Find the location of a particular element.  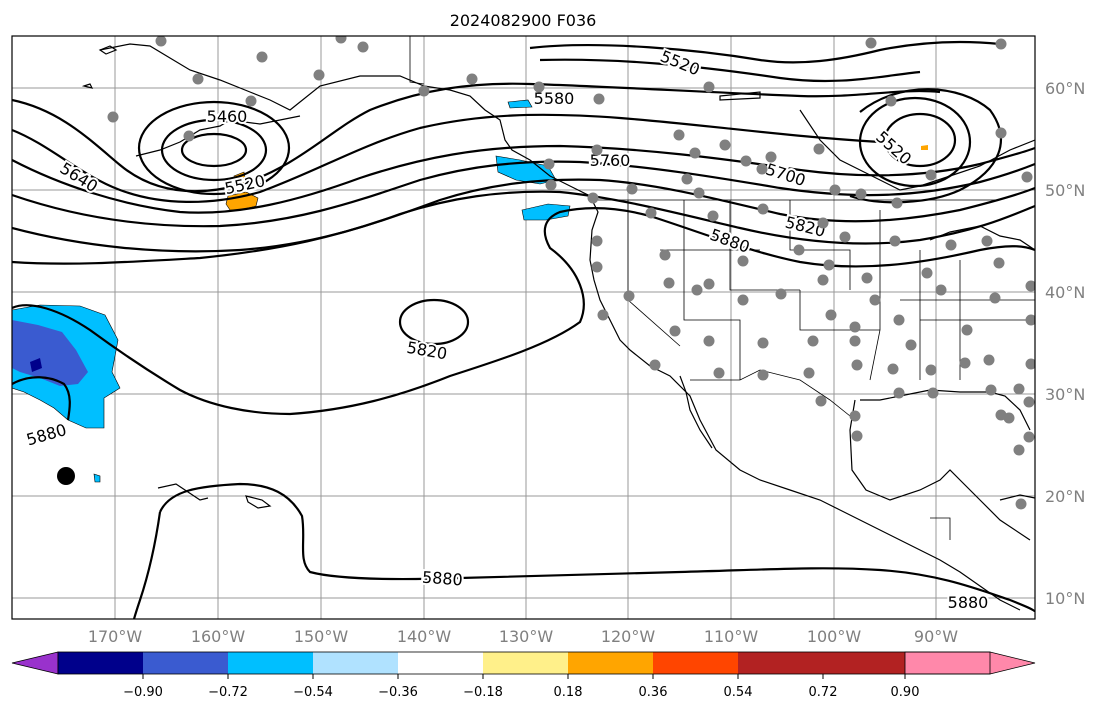

colorbar-tick-label: 0.54 is located at coordinates (738, 692).